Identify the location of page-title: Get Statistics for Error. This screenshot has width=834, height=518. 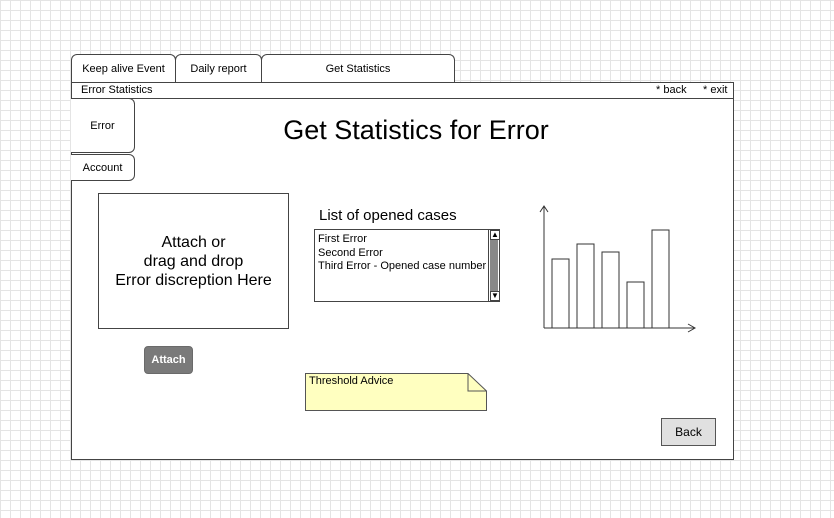
(416, 130).